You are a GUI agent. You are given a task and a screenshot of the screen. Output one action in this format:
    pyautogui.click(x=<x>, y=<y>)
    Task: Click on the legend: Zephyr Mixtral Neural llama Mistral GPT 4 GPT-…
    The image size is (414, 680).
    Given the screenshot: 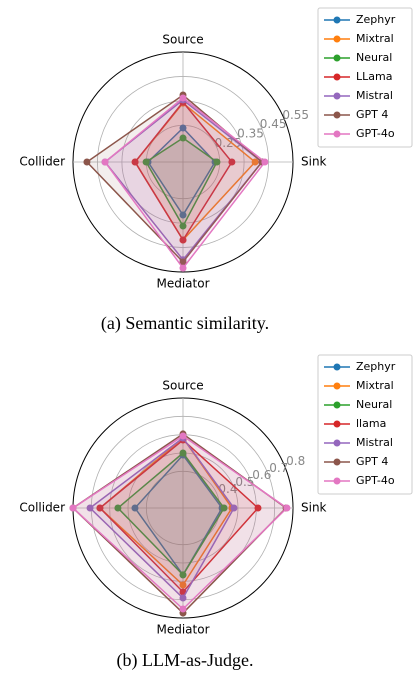 What is the action you would take?
    pyautogui.click(x=365, y=424)
    